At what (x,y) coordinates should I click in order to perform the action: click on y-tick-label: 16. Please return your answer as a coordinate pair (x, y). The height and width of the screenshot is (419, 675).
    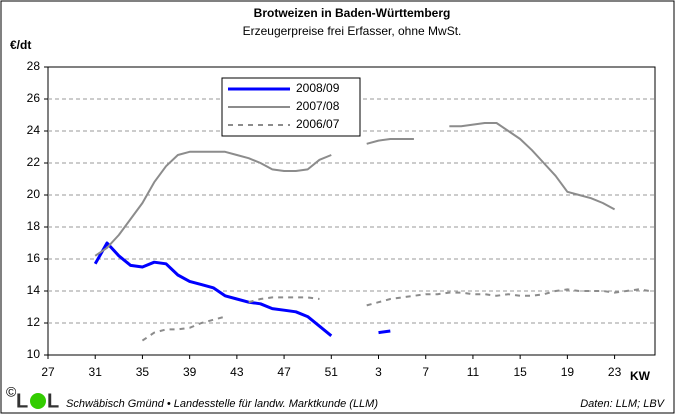
    Looking at the image, I should click on (34, 258).